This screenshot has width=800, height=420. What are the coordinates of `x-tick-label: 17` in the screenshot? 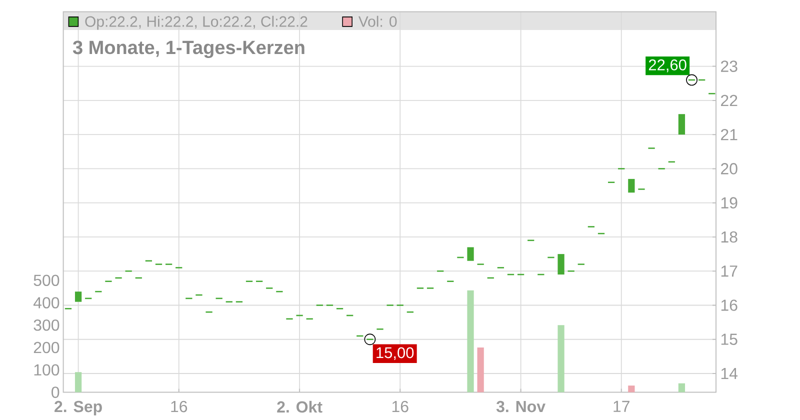 It's located at (622, 406).